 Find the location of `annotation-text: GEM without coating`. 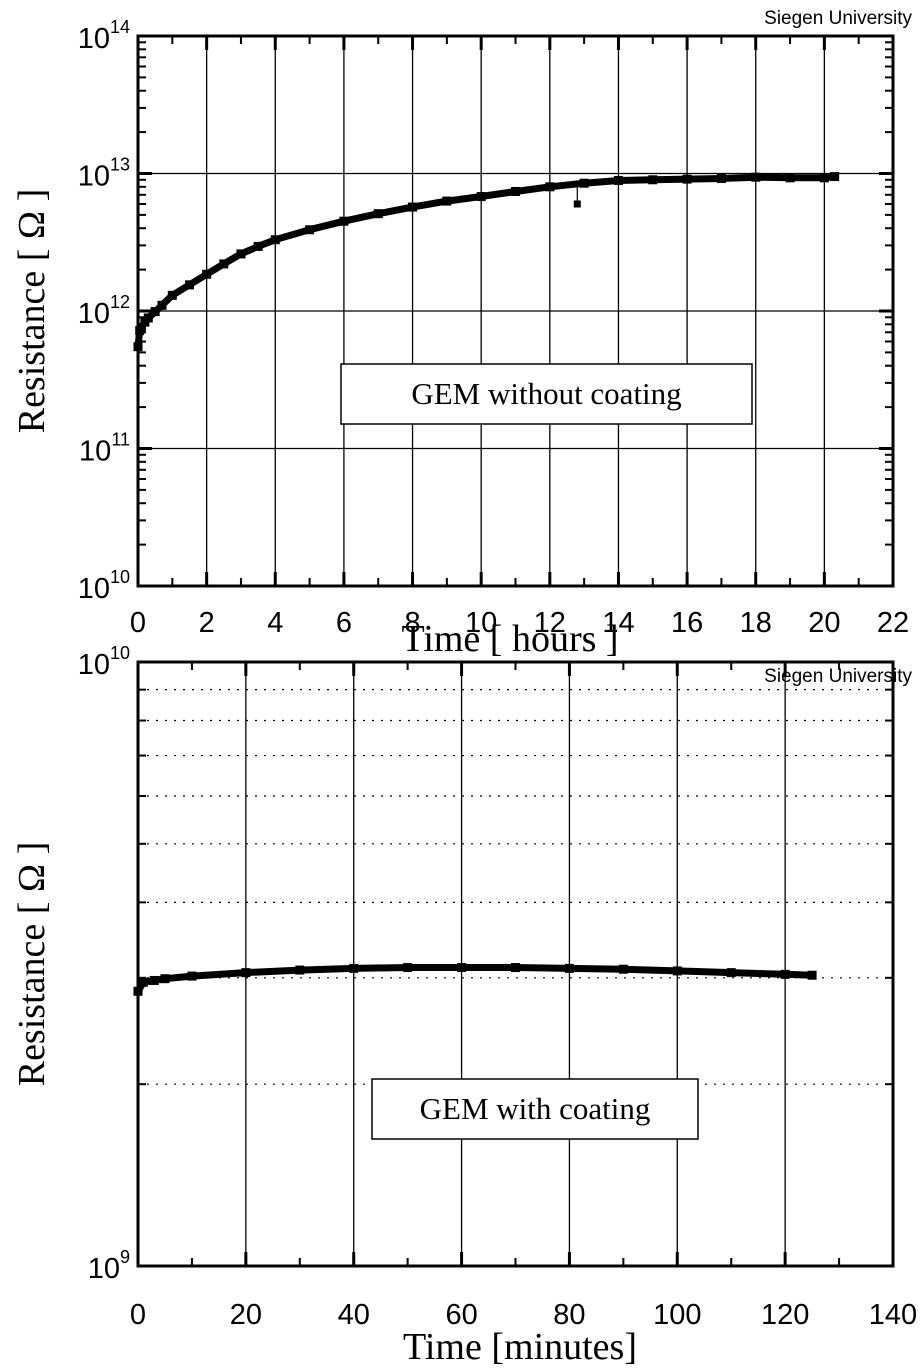

annotation-text: GEM without coating is located at coordinates (546, 393).